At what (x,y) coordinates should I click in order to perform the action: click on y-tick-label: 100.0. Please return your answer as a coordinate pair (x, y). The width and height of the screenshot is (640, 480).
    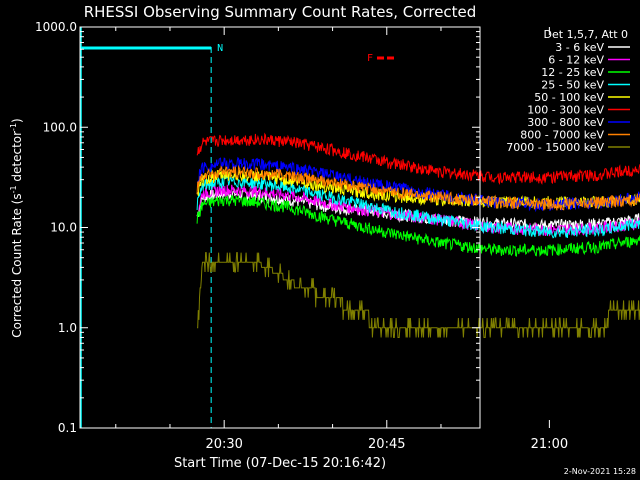
    Looking at the image, I should click on (60, 127).